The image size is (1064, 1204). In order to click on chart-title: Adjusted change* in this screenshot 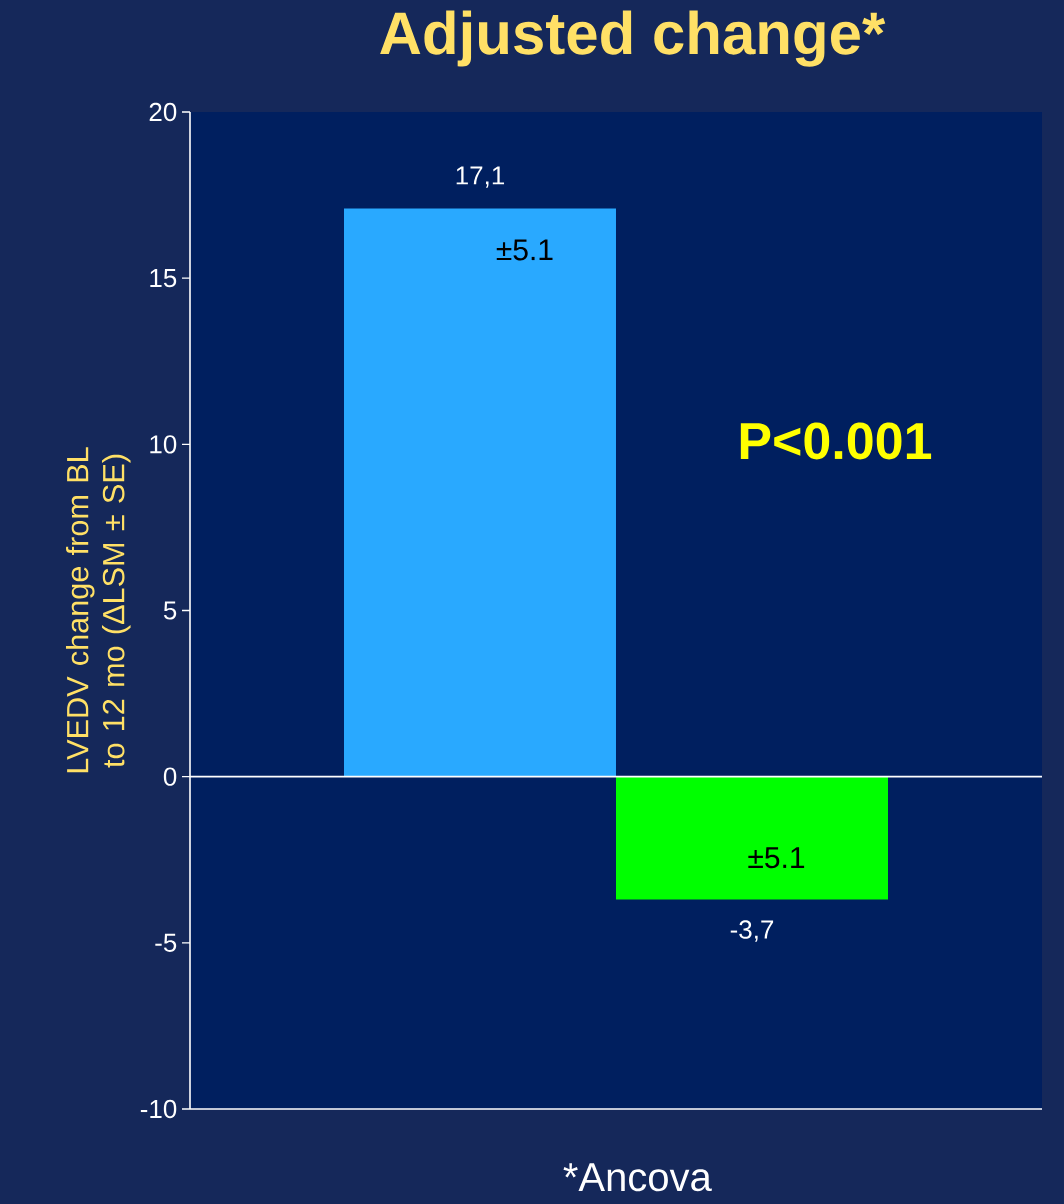, I will do `click(633, 38)`.